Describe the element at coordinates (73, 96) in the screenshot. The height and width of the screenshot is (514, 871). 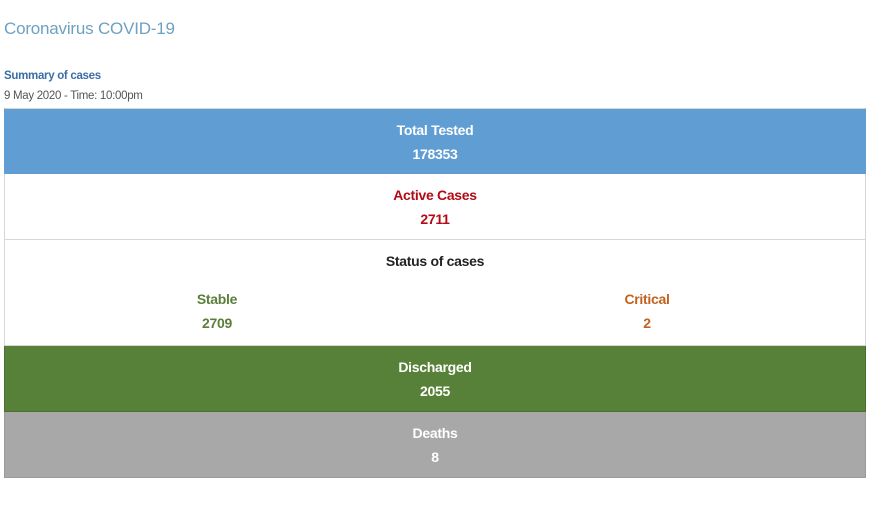
I see `report-timestamp: 9 May 2020 - Time: 10:00pm` at that location.